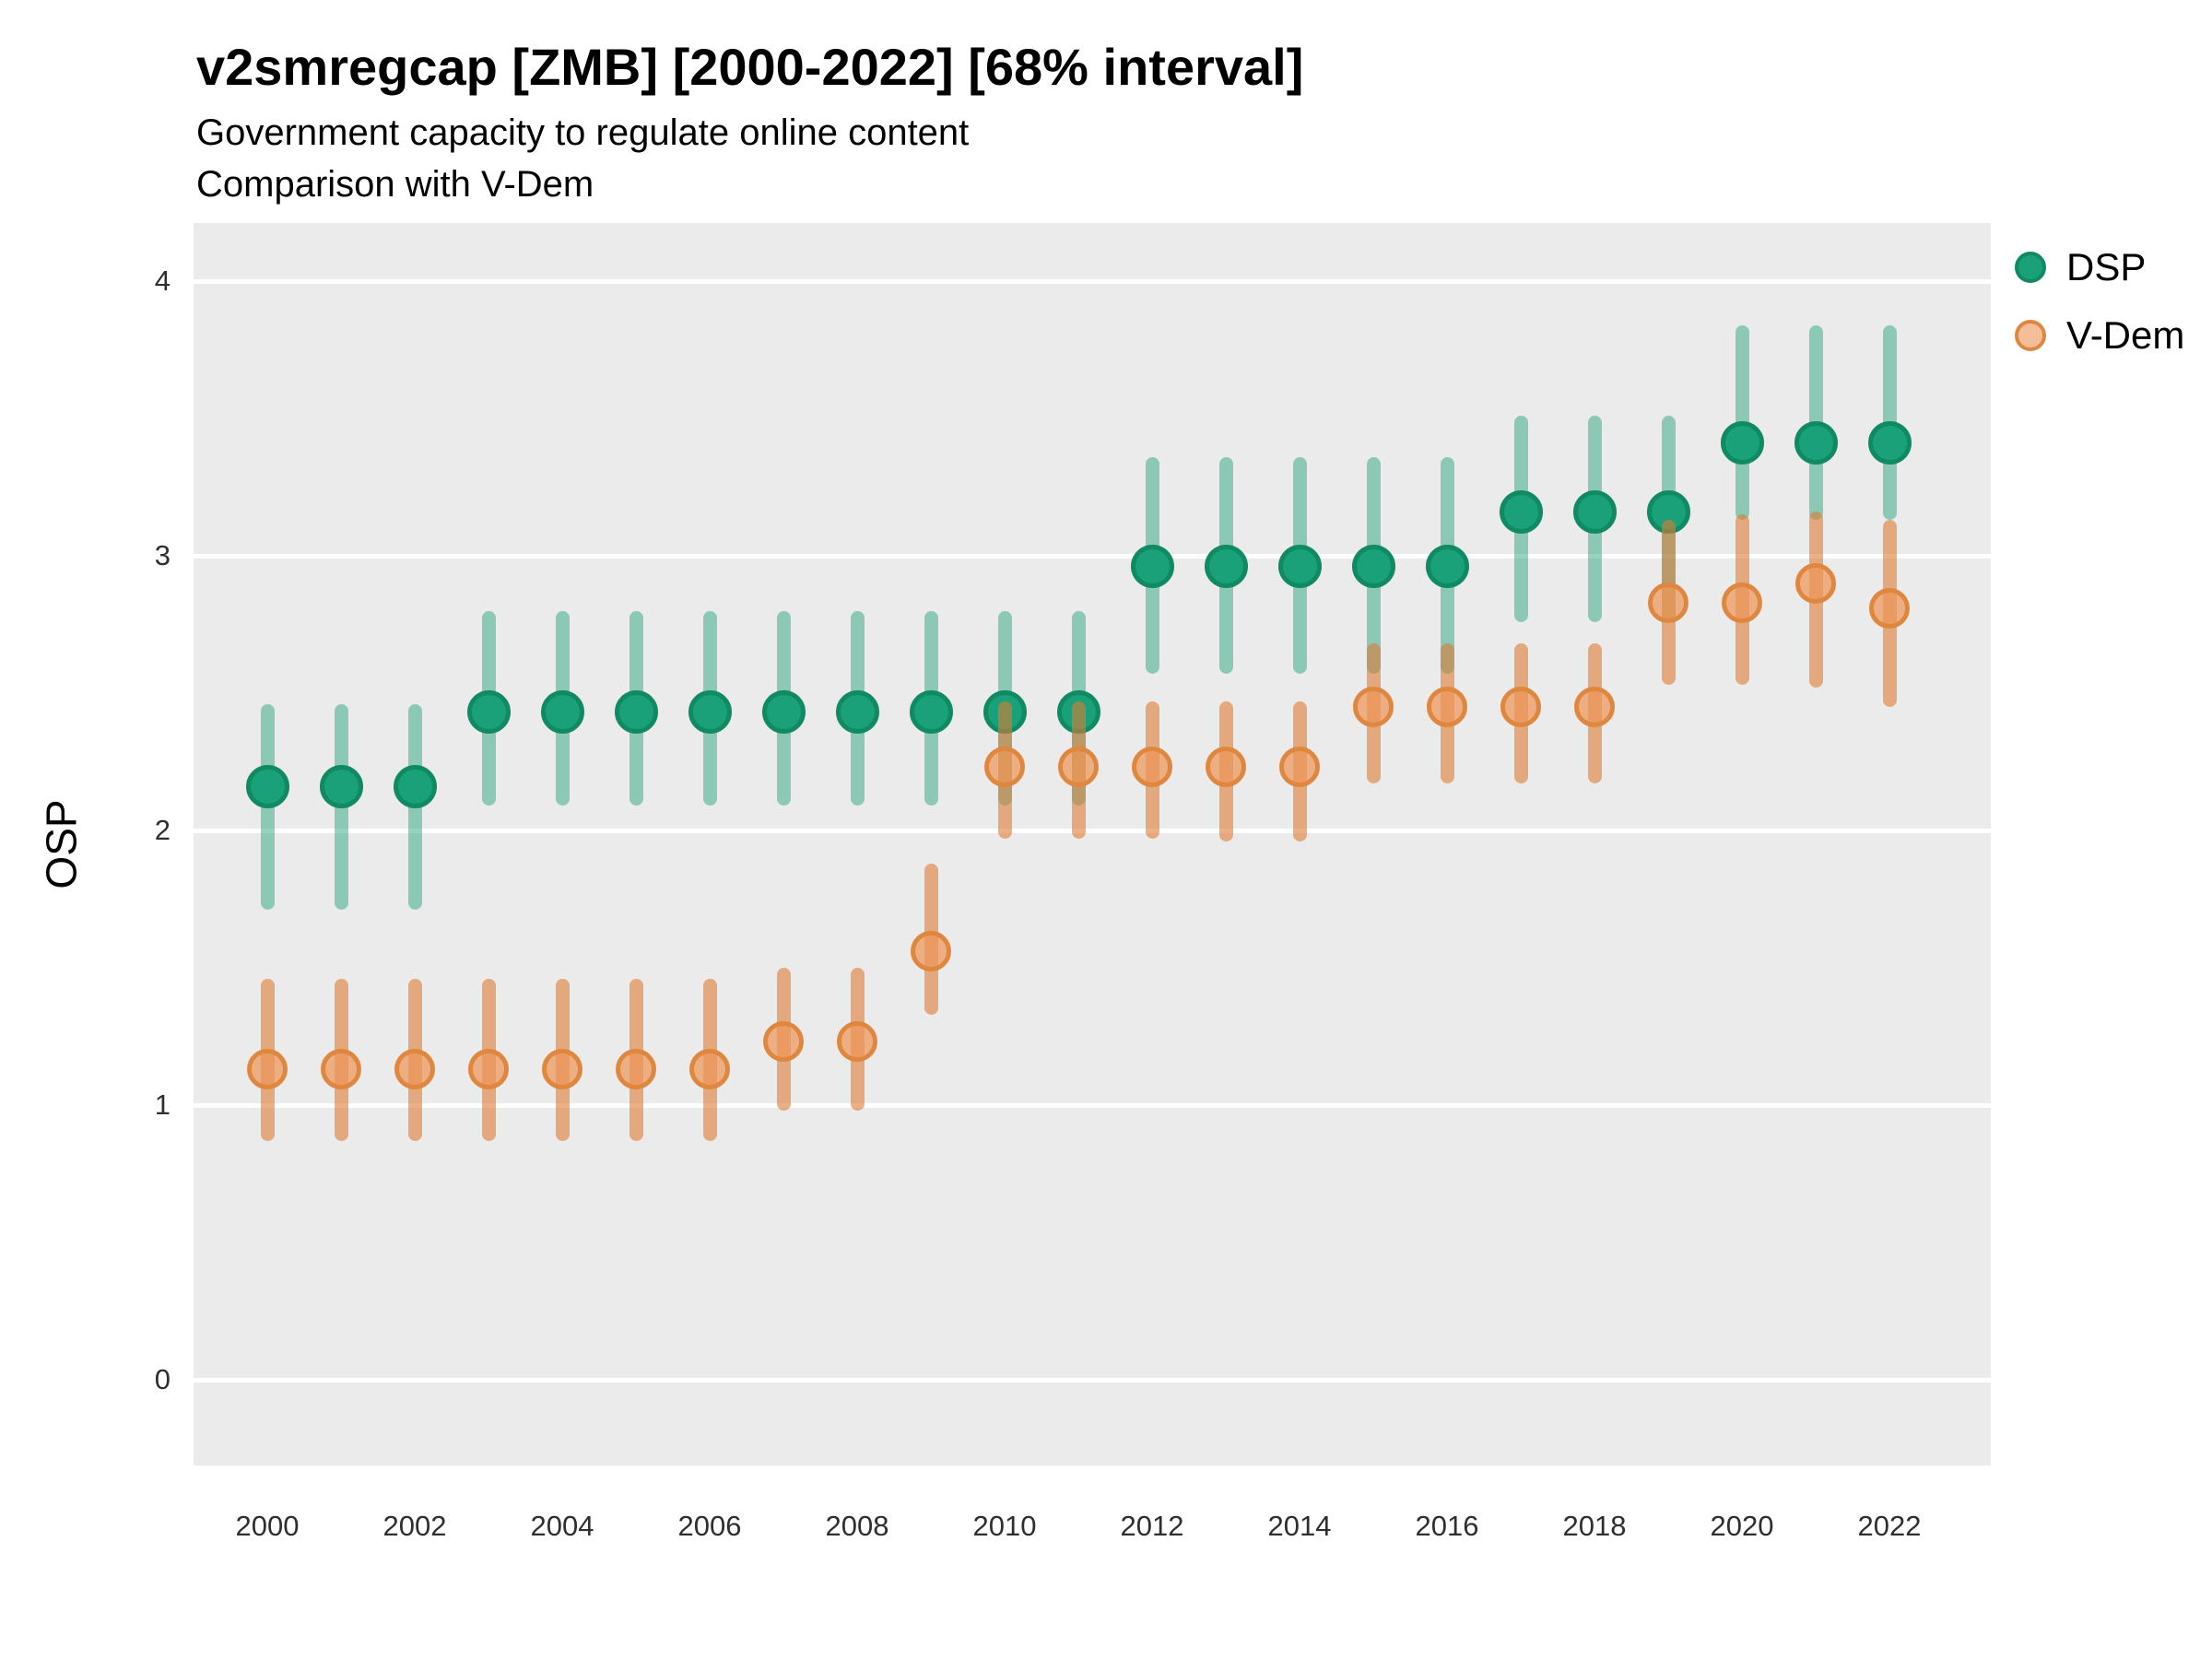 The height and width of the screenshot is (1659, 2212). What do you see at coordinates (562, 1526) in the screenshot?
I see `x-tick-label-2004: 2004` at bounding box center [562, 1526].